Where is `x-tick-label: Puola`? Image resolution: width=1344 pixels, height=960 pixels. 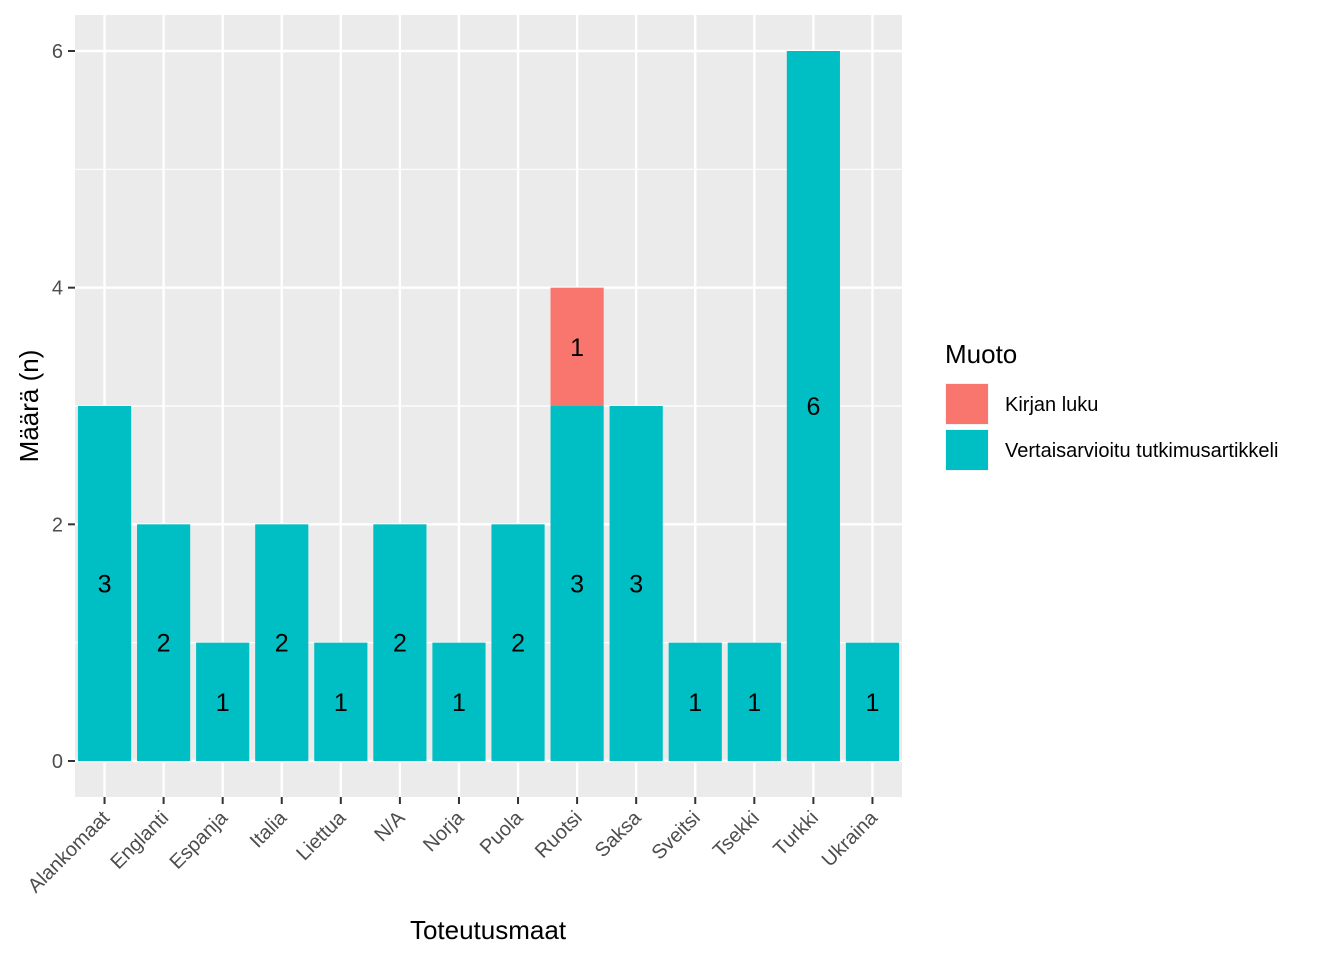
x-tick-label: Puola is located at coordinates (502, 832).